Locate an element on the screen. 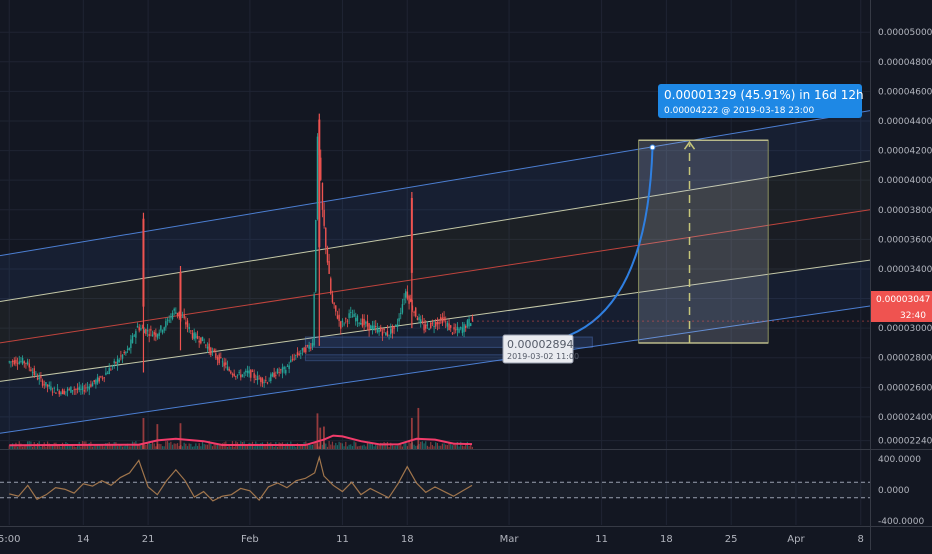 This screenshot has height=554, width=932. price-tick-label: 0.00005000 is located at coordinates (905, 33).